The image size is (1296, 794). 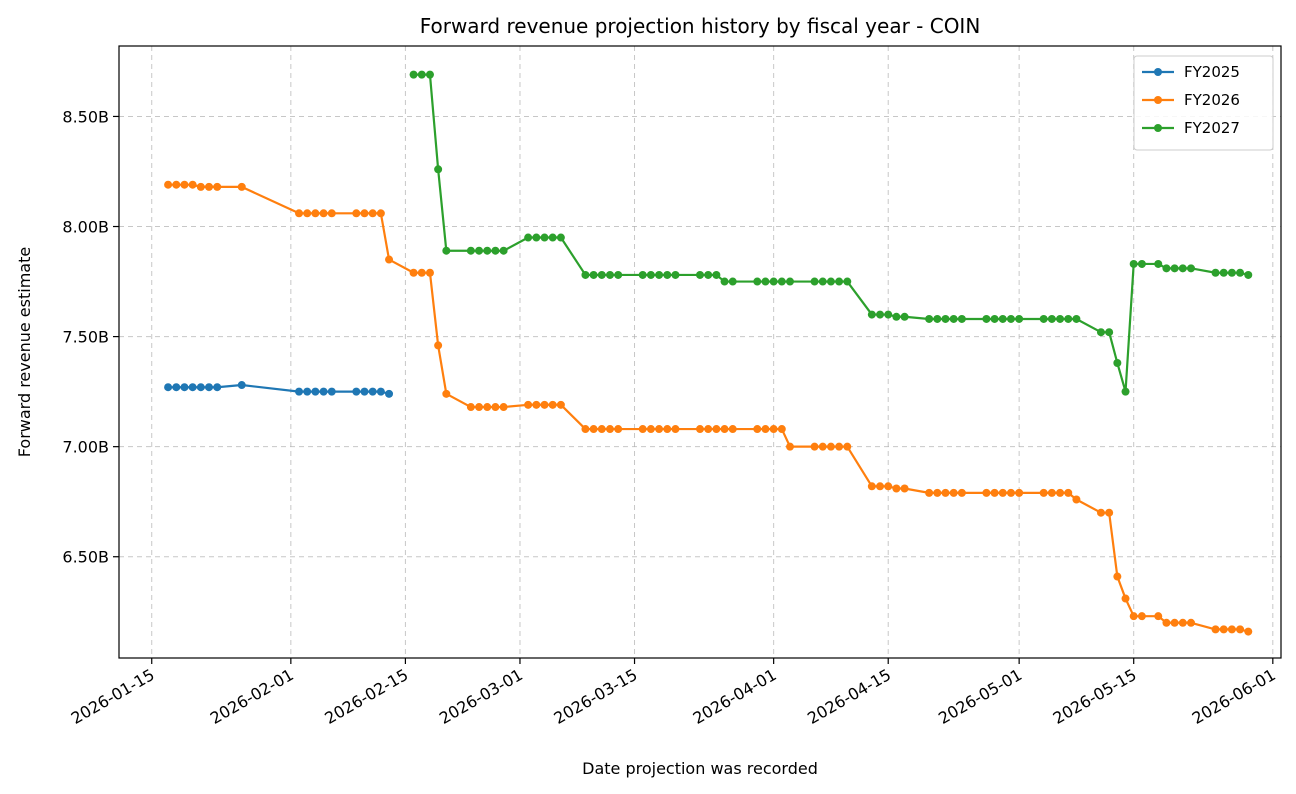 I want to click on legend-item-fy2025: FY2025, so click(x=1191, y=72).